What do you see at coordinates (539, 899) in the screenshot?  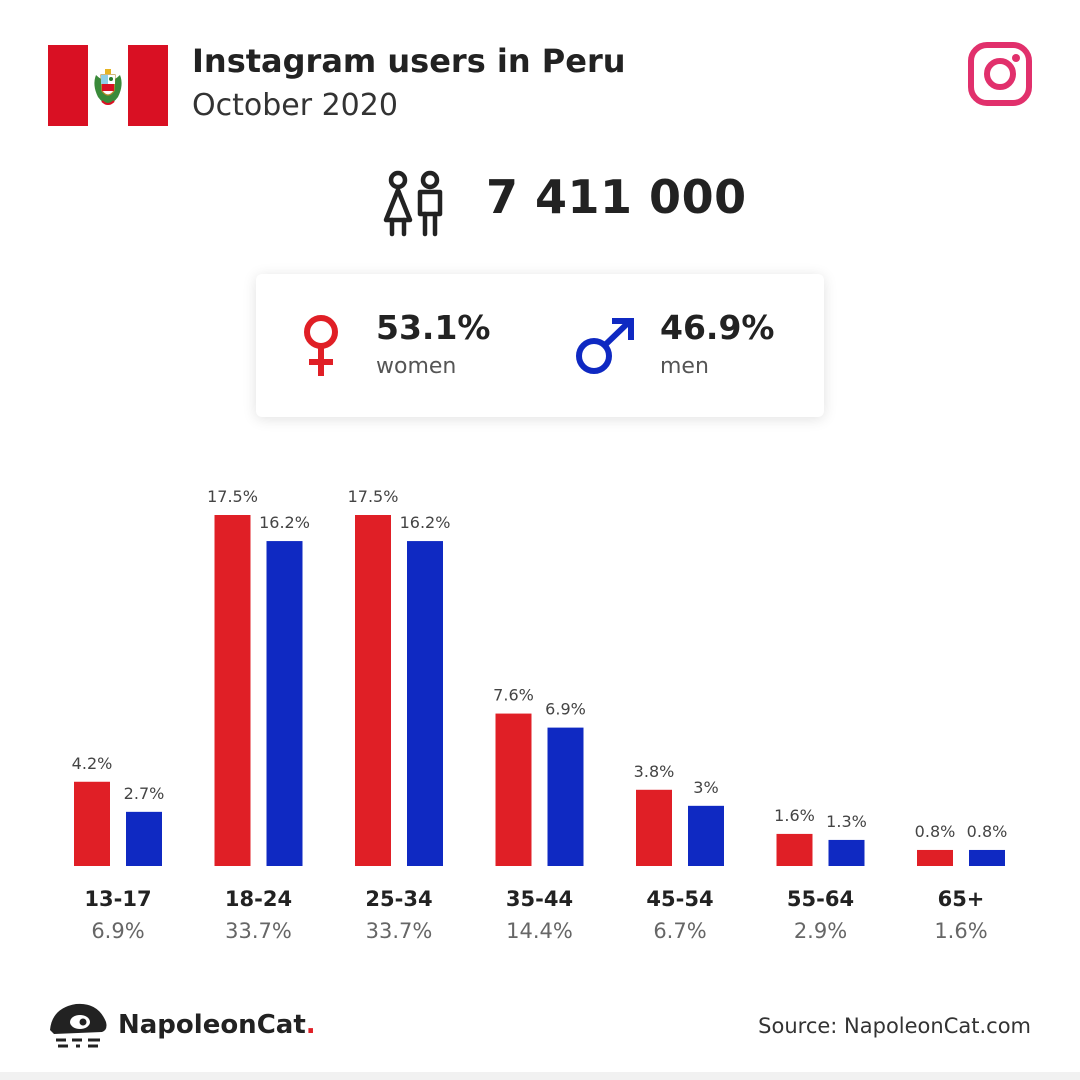 I see `category-label-35-44: 35-44` at bounding box center [539, 899].